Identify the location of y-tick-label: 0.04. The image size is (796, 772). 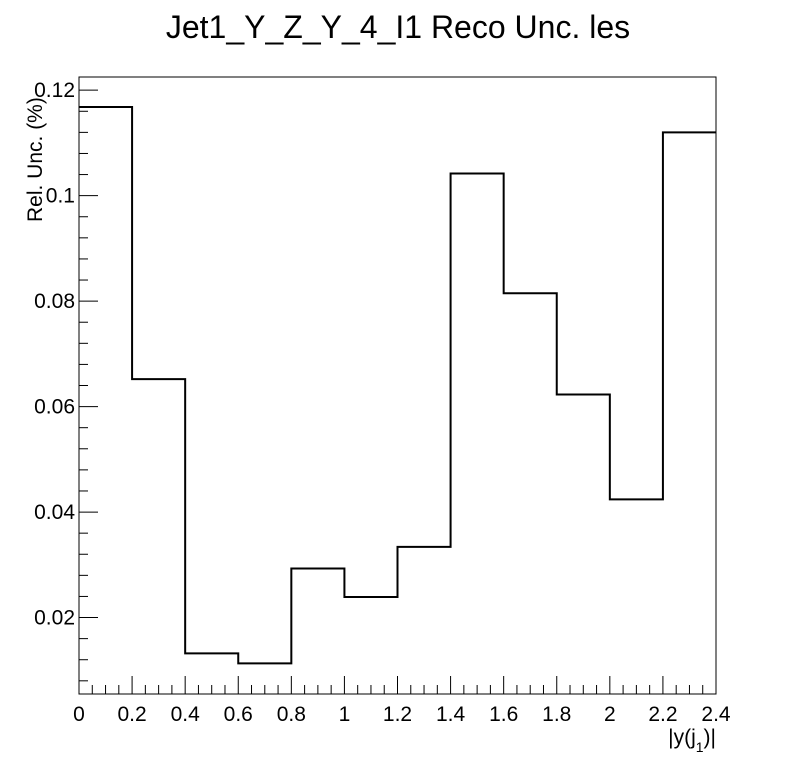
(54, 512).